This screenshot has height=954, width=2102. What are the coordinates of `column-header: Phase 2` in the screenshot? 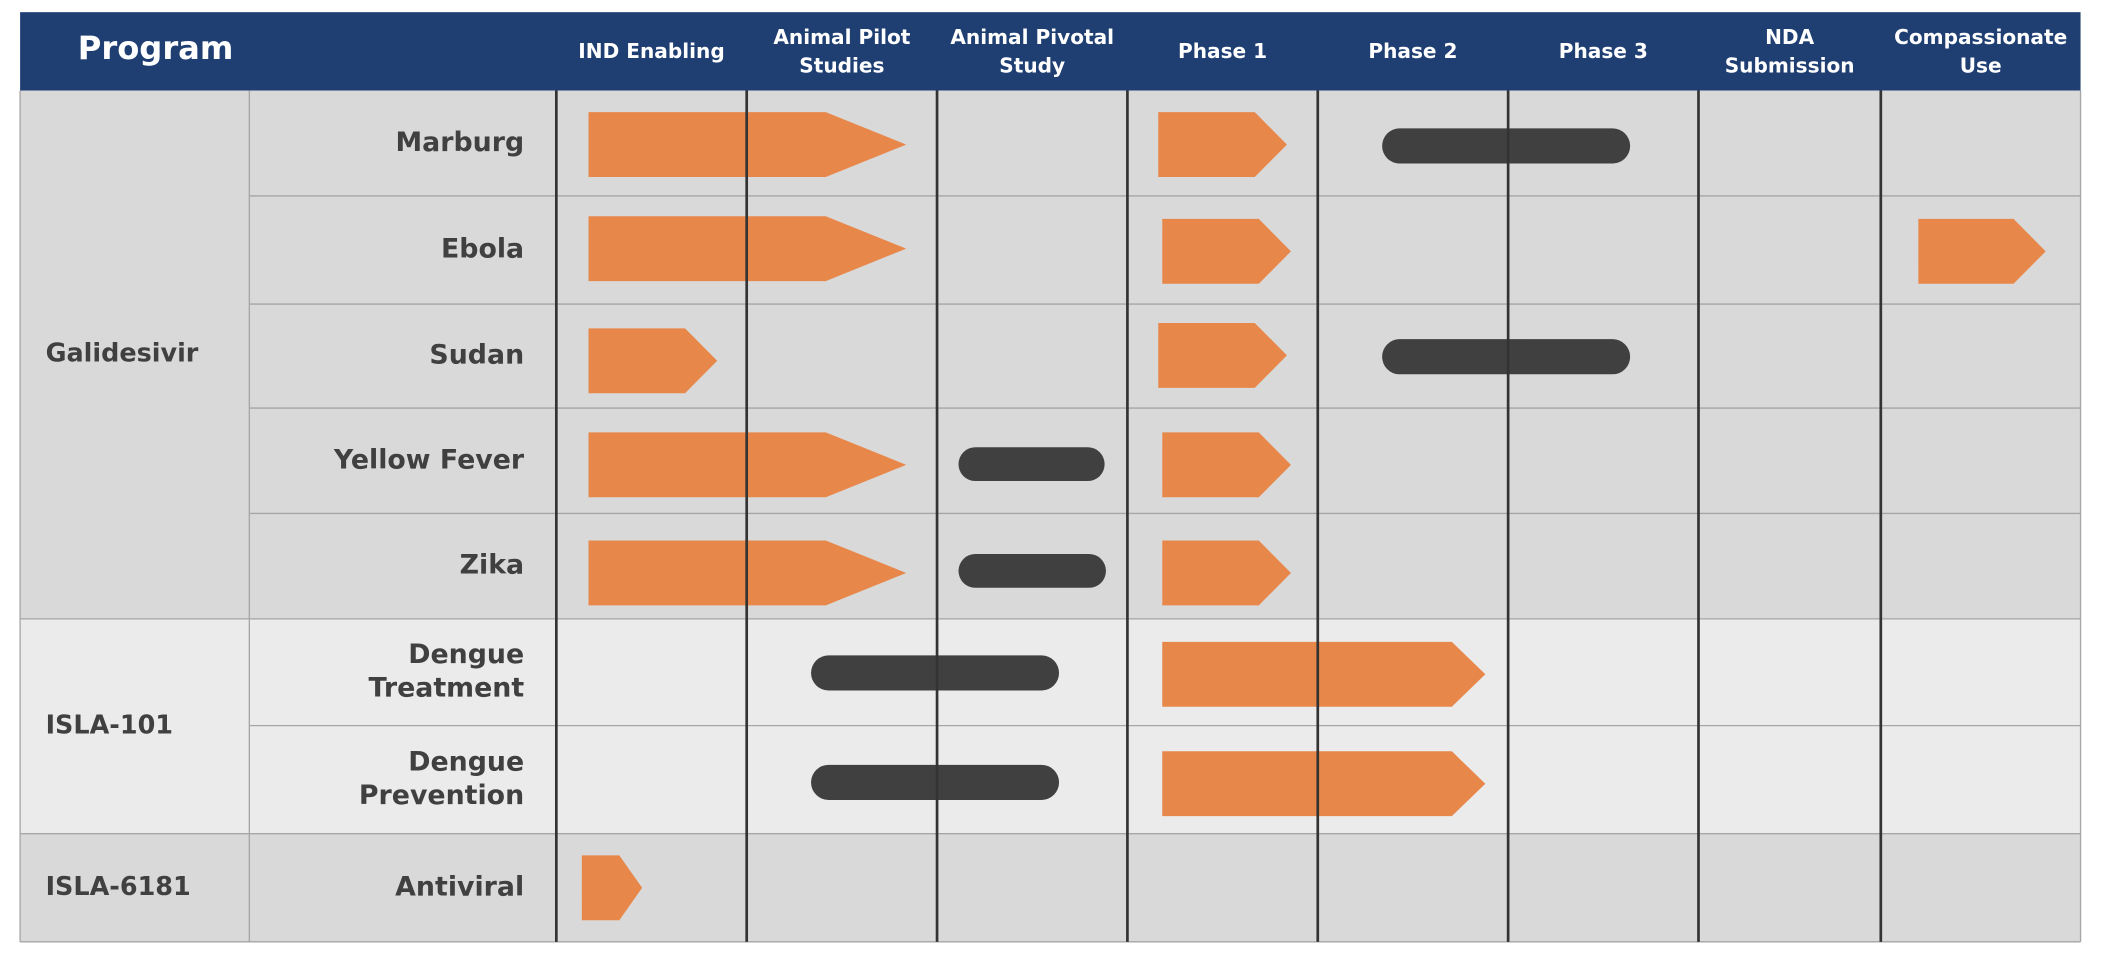 It's located at (1412, 51).